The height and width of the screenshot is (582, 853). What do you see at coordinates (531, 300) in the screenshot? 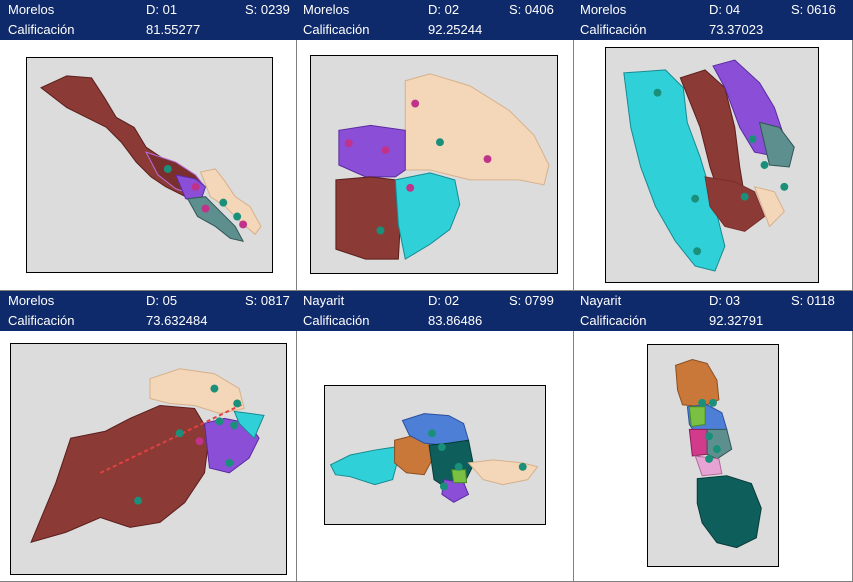
I see `section-label: S: 0799` at bounding box center [531, 300].